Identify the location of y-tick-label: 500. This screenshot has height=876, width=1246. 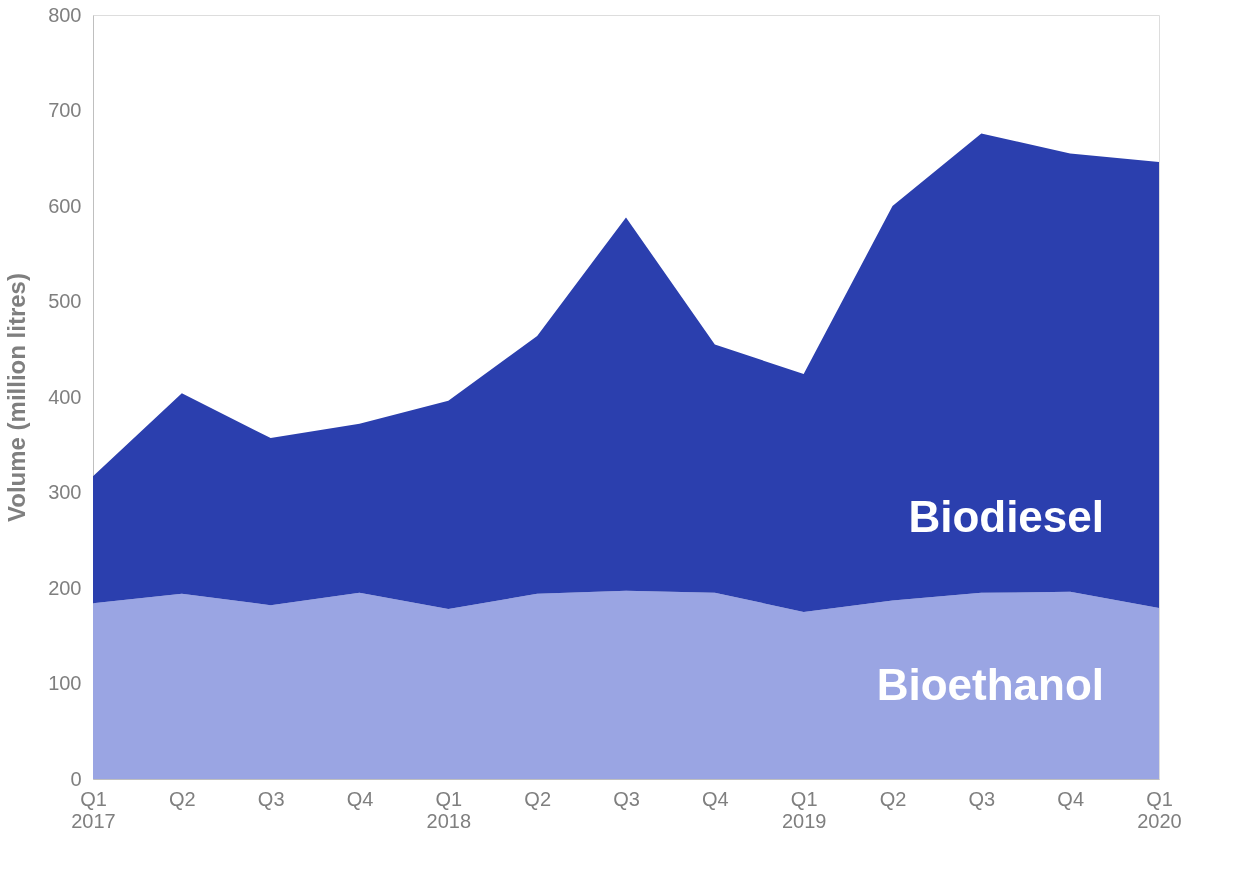
(65, 301).